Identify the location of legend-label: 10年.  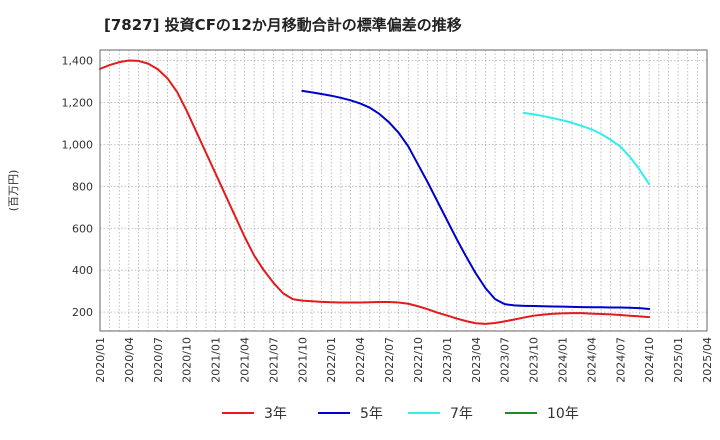
(563, 414).